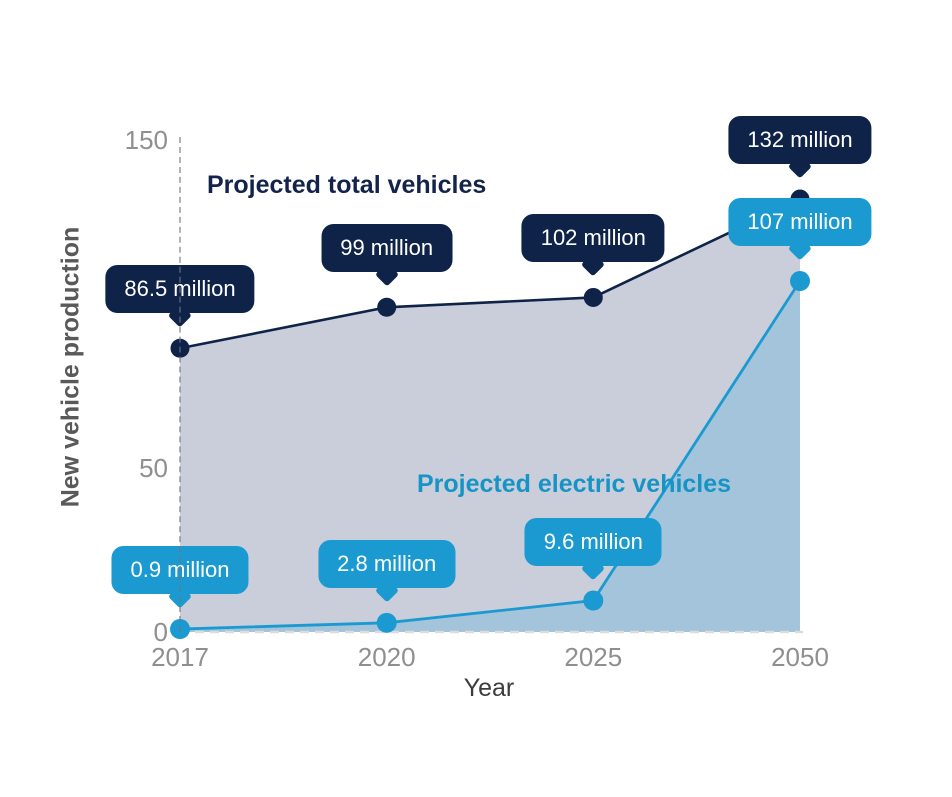 The image size is (952, 797). I want to click on ev-point-2050, so click(800, 281).